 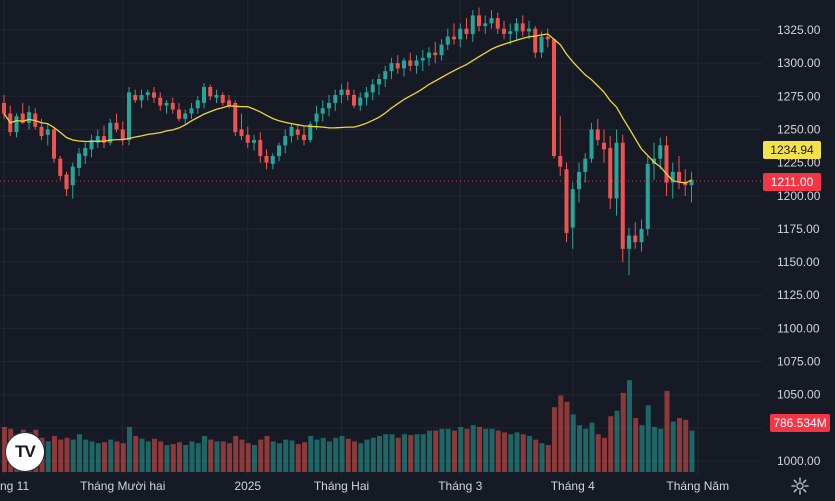 What do you see at coordinates (799, 63) in the screenshot?
I see `y-tick-label: 1300.00` at bounding box center [799, 63].